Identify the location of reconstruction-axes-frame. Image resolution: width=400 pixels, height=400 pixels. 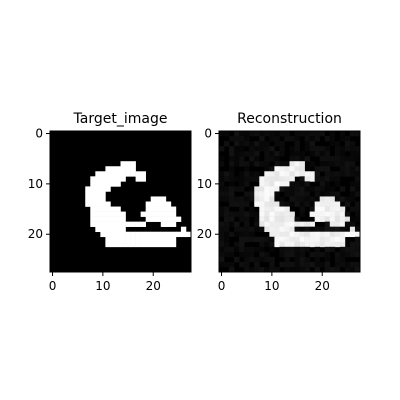
(289, 201).